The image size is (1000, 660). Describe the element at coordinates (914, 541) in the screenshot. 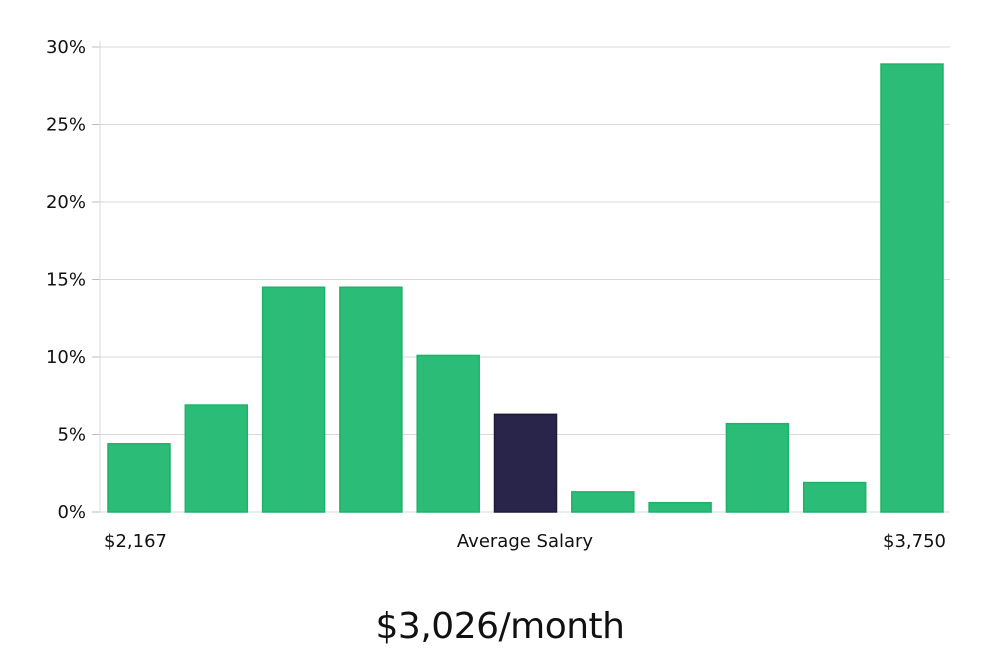

I see `x-axis-max-label: $3,750` at that location.